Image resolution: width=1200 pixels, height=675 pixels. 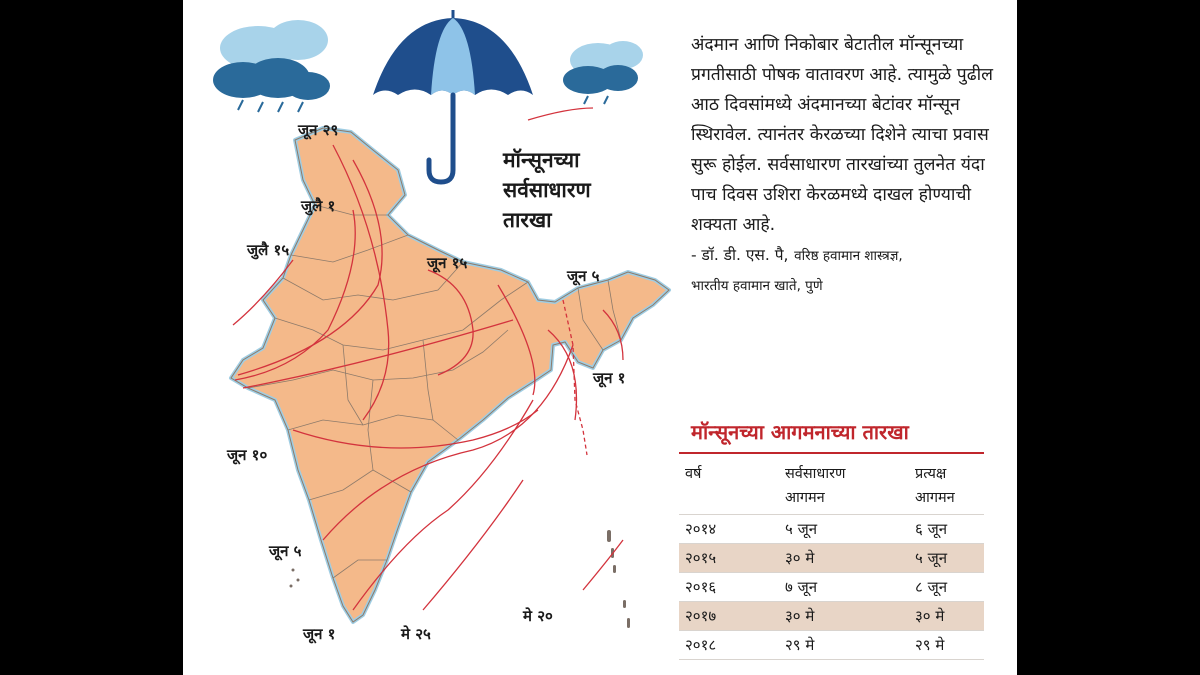 What do you see at coordinates (609, 378) in the screenshot?
I see `date-label-jun1-east: जून १` at bounding box center [609, 378].